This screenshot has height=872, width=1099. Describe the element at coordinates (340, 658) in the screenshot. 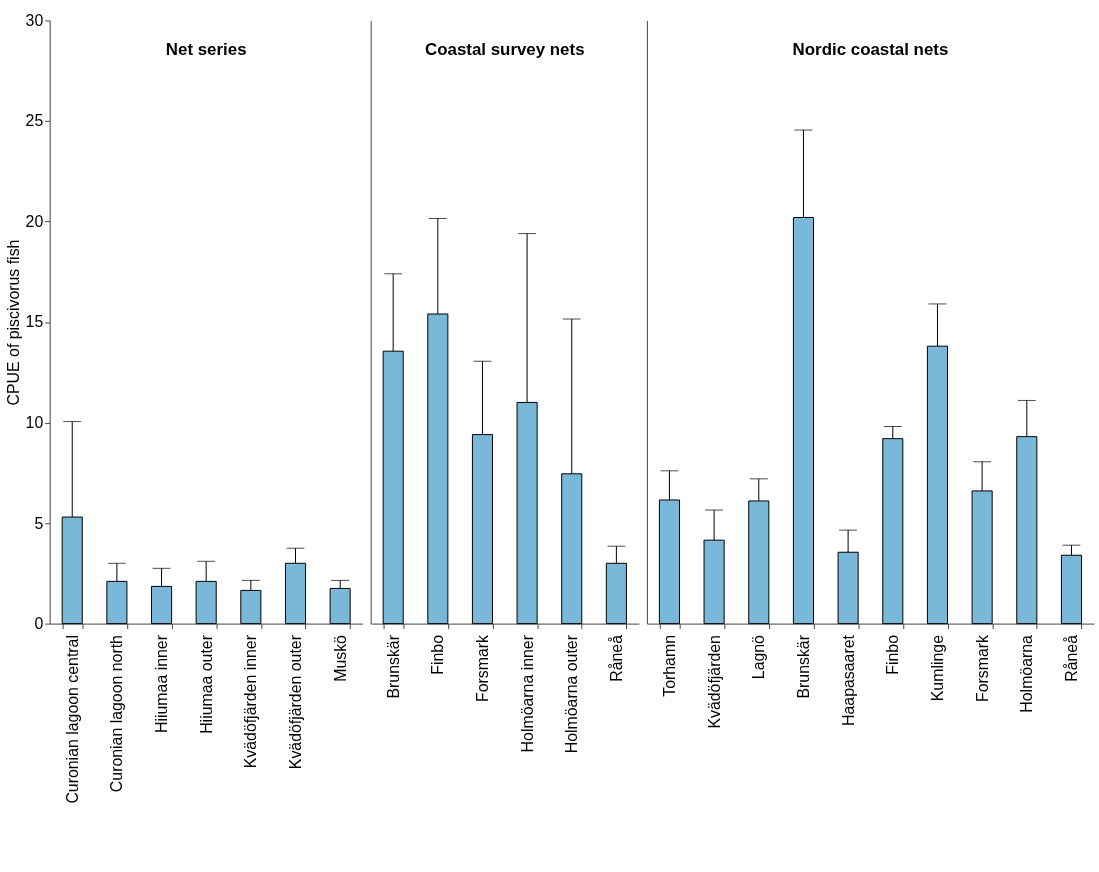

I see `x-tick-label: Muskö` at that location.